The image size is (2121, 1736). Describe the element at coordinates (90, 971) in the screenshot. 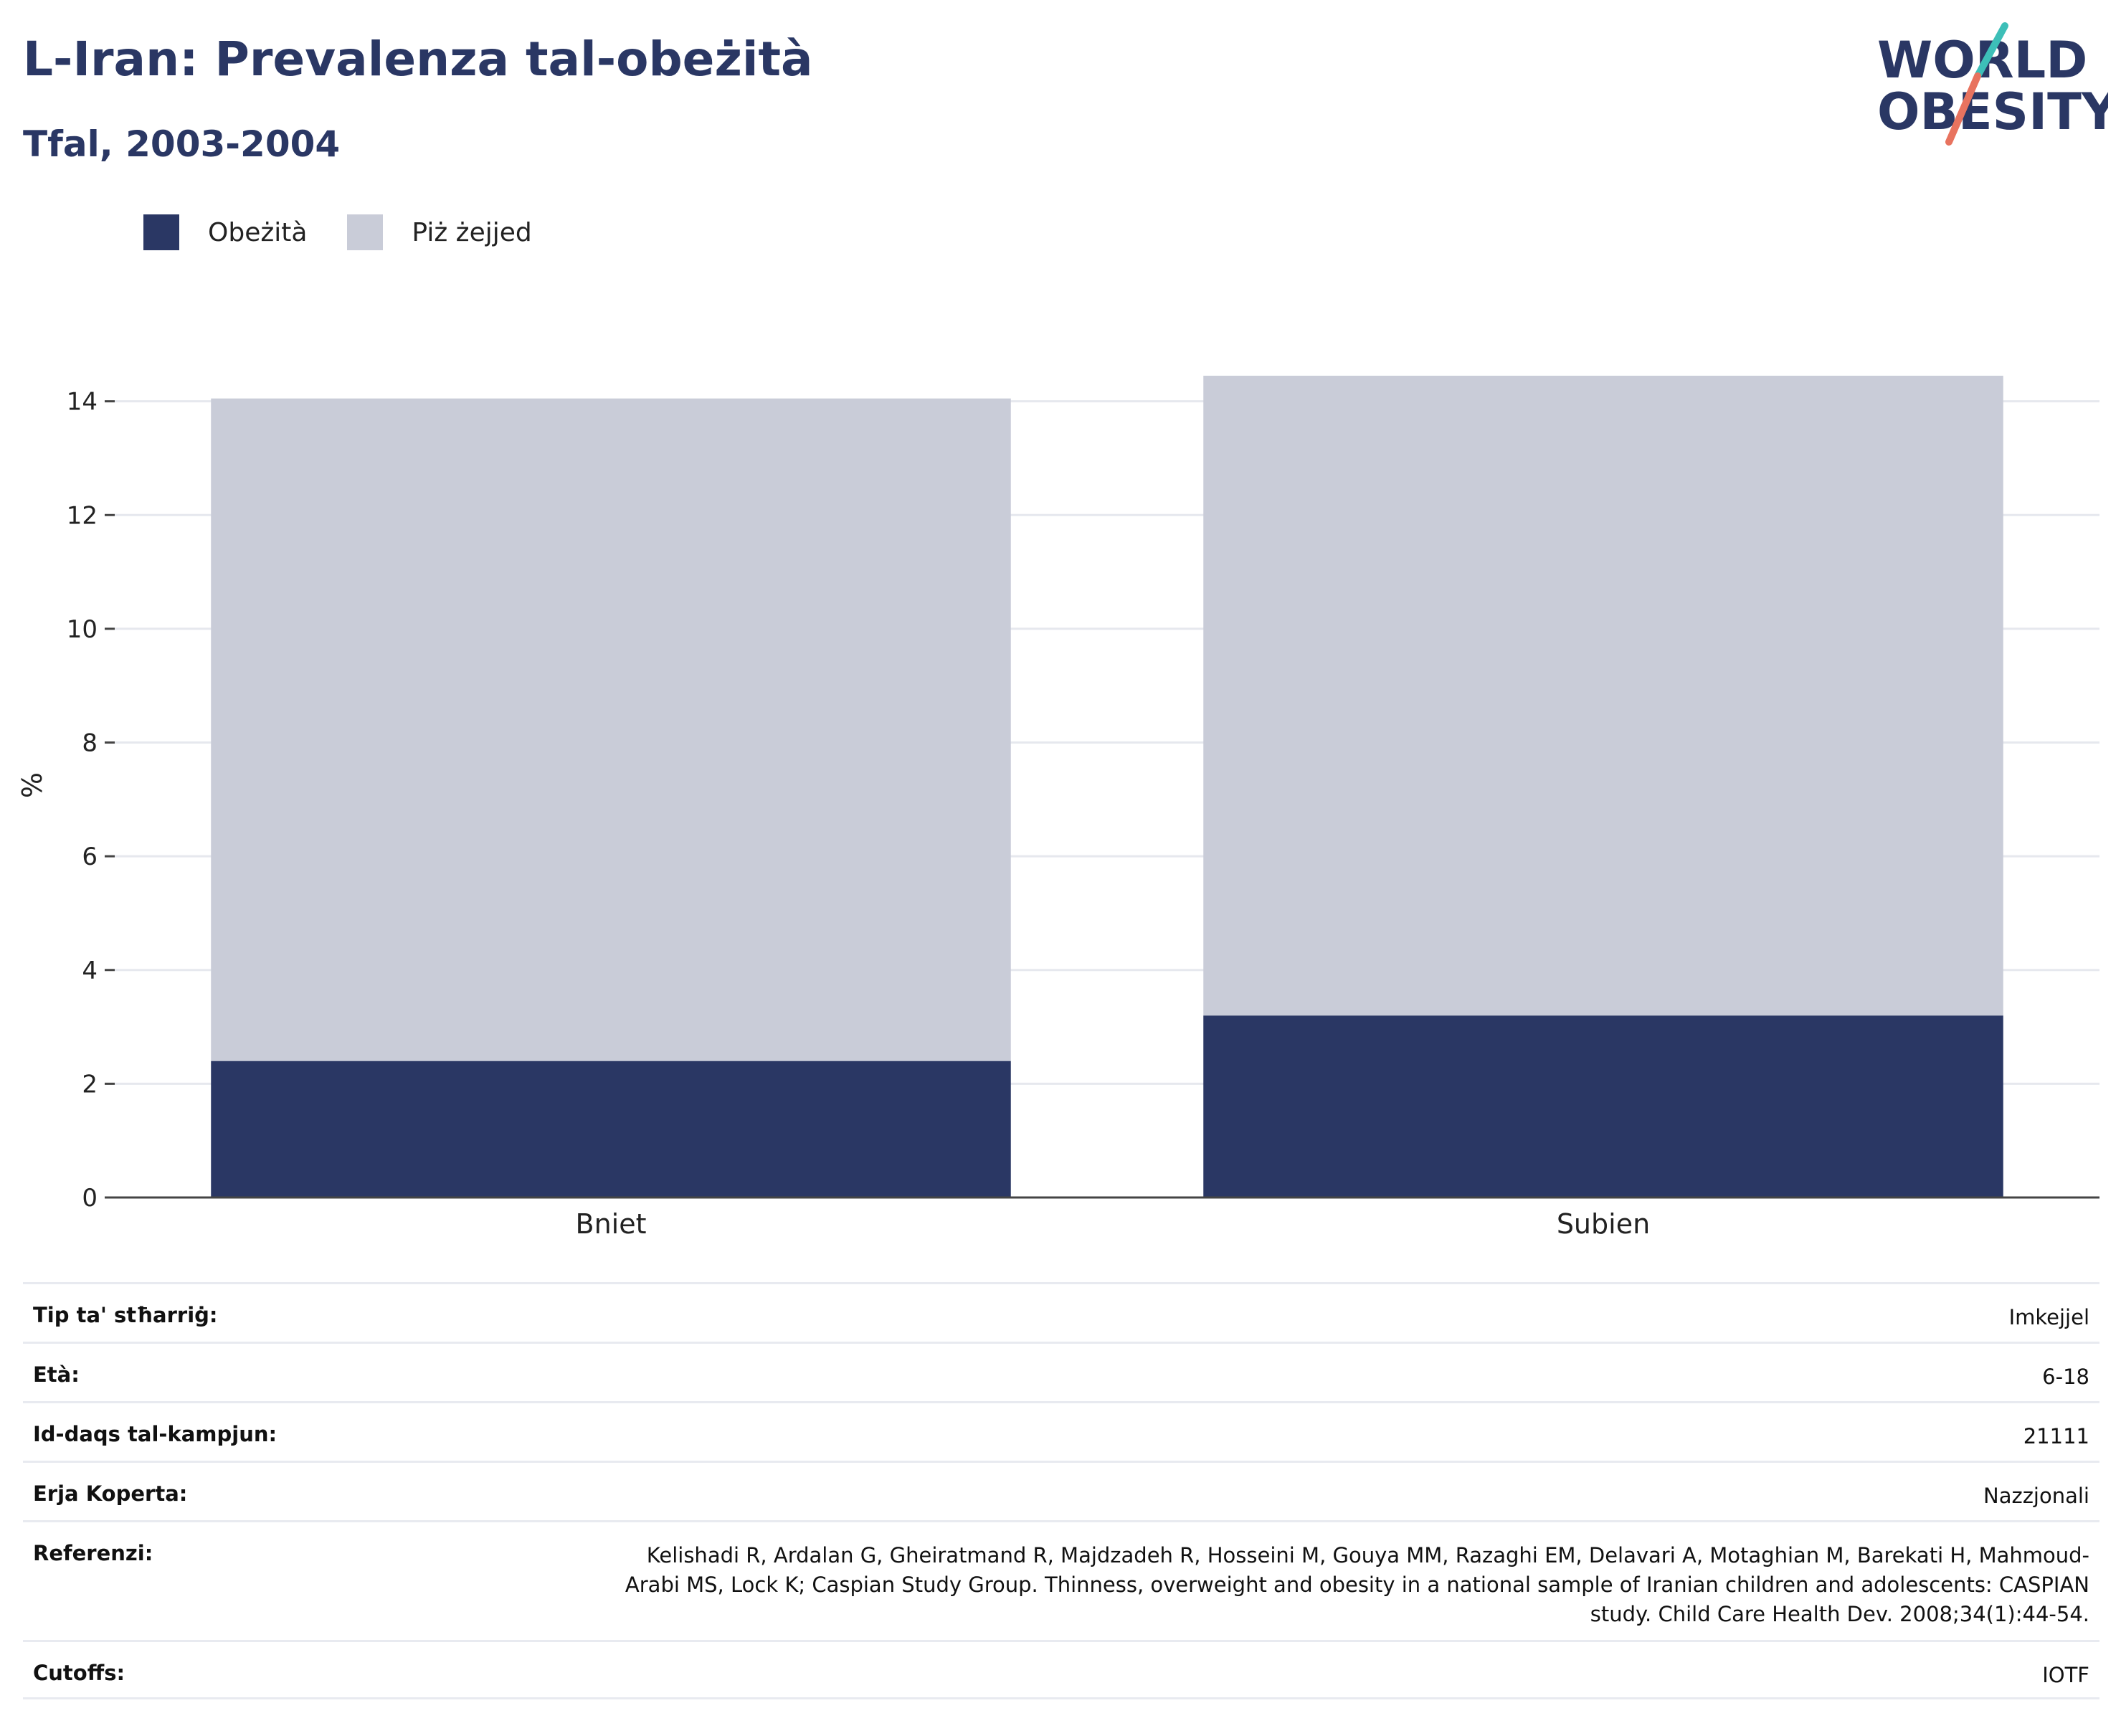

I see `y-tick-label: 4` at that location.